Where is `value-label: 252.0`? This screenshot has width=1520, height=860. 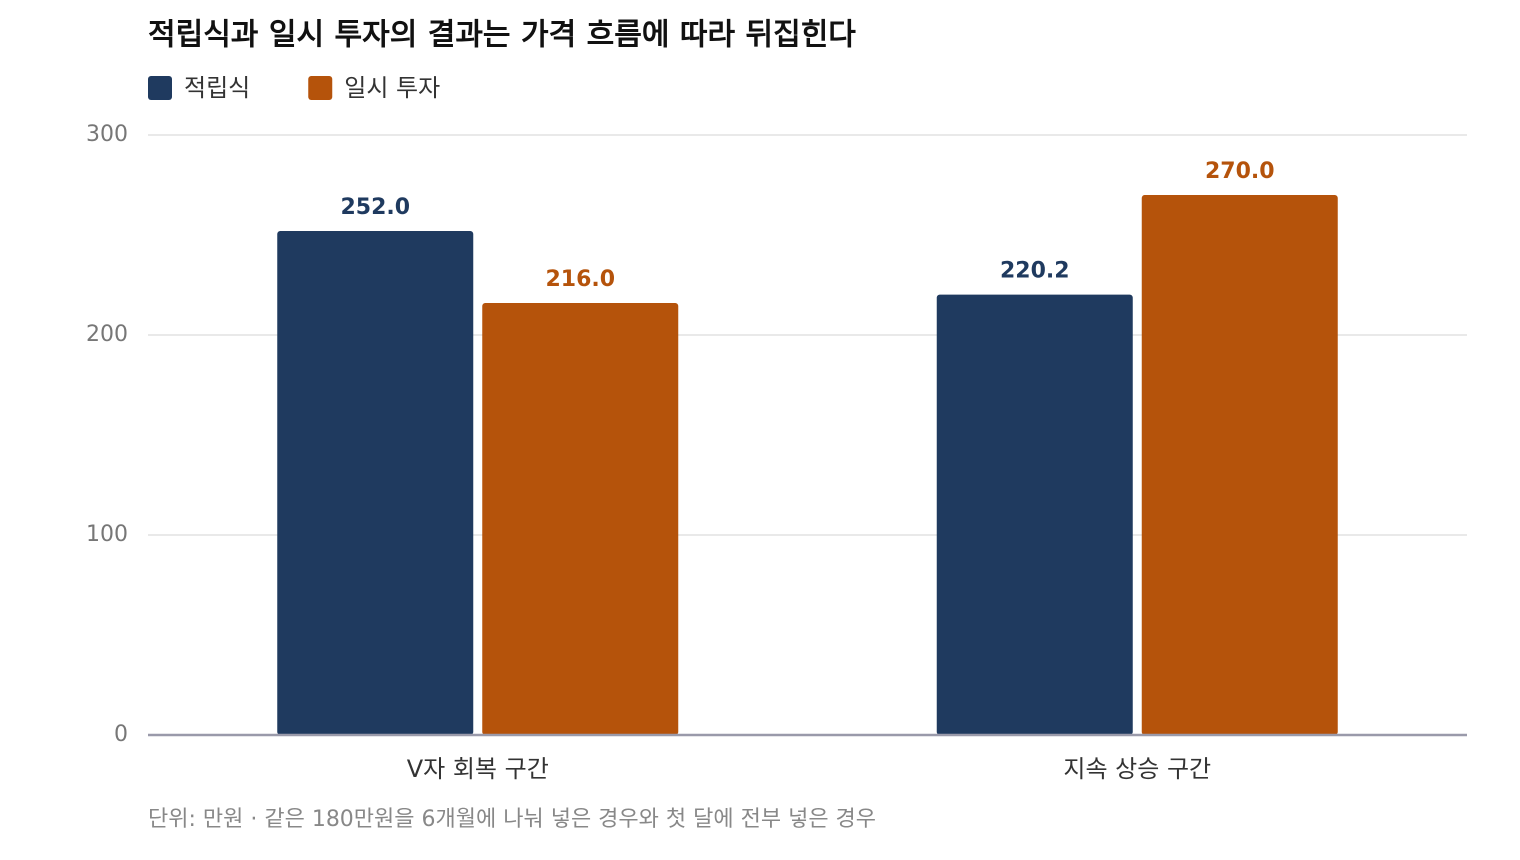 value-label: 252.0 is located at coordinates (375, 207).